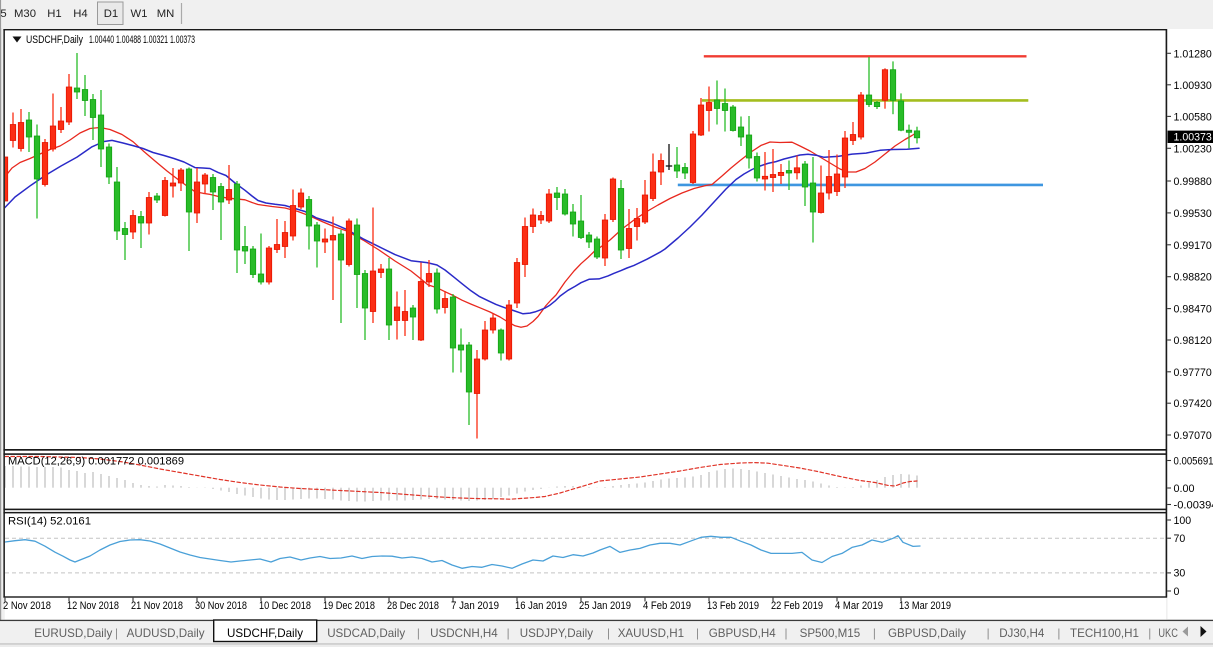 The height and width of the screenshot is (647, 1213). Describe the element at coordinates (413, 606) in the screenshot. I see `svg-text: 28 Dec 2018` at that location.